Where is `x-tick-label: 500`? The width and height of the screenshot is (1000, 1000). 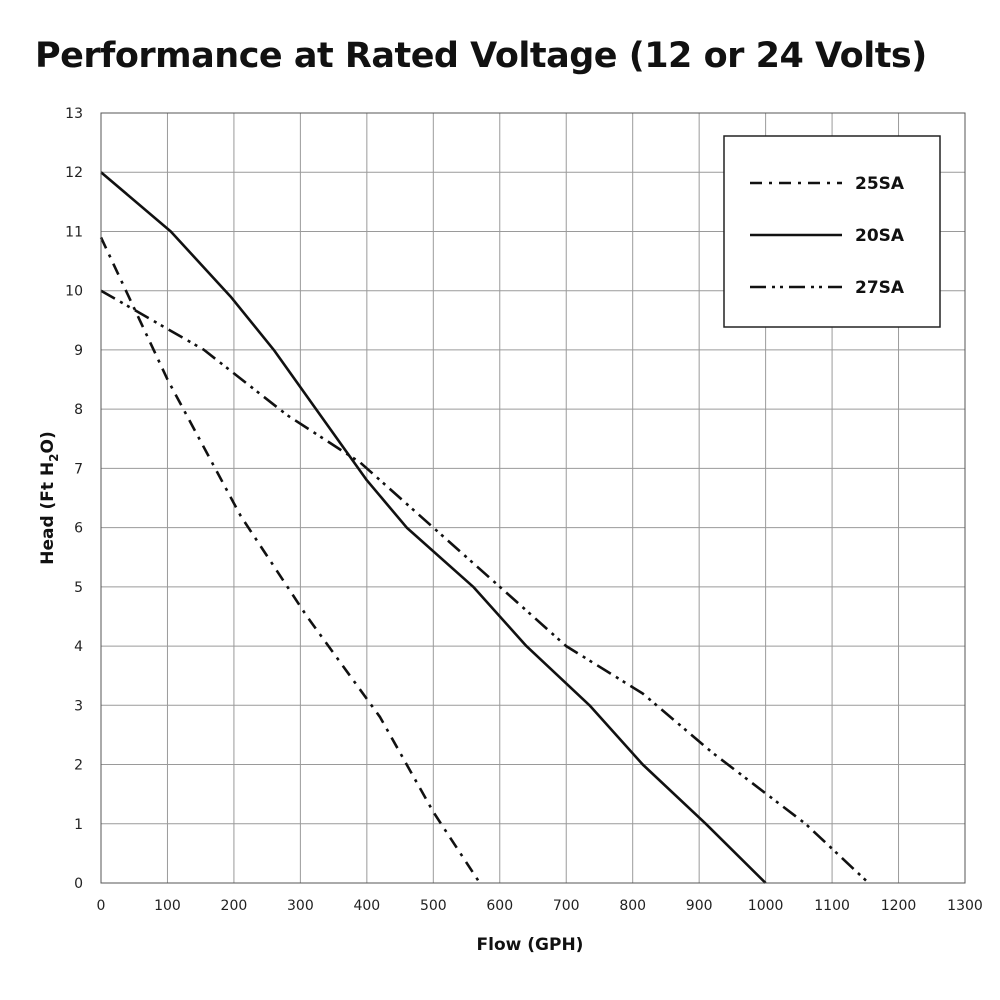
x-tick-label: 500 is located at coordinates (433, 906).